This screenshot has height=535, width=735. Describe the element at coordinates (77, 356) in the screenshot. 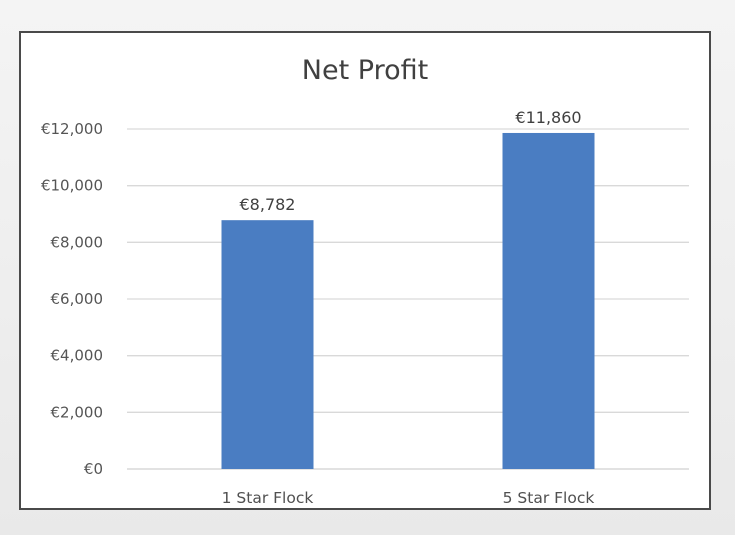

I see `y-tick-label: €4,000` at that location.